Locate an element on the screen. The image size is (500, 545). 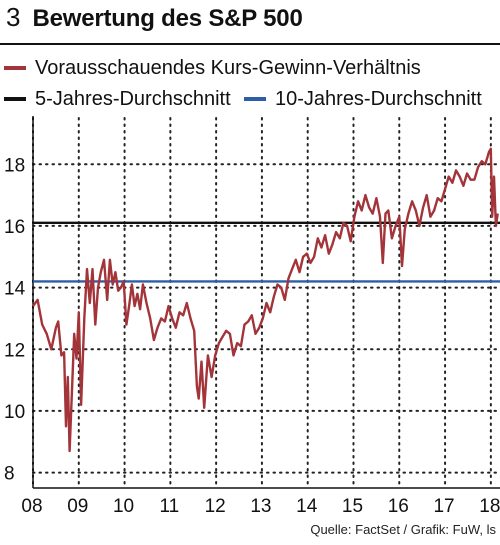
legend-swatch-5y-average is located at coordinates (15, 99).